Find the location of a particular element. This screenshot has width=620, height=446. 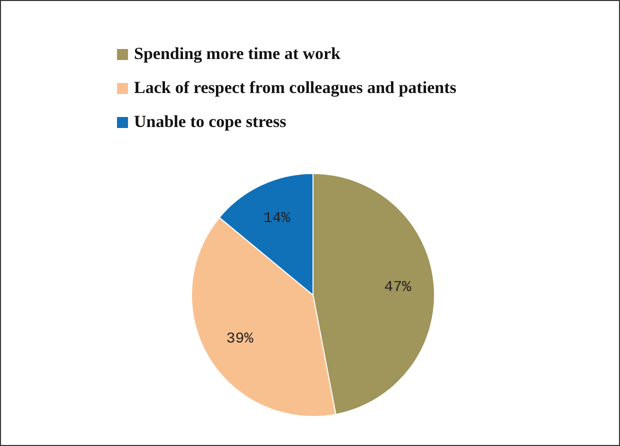

legend-label: Unable to cope stress is located at coordinates (210, 122).